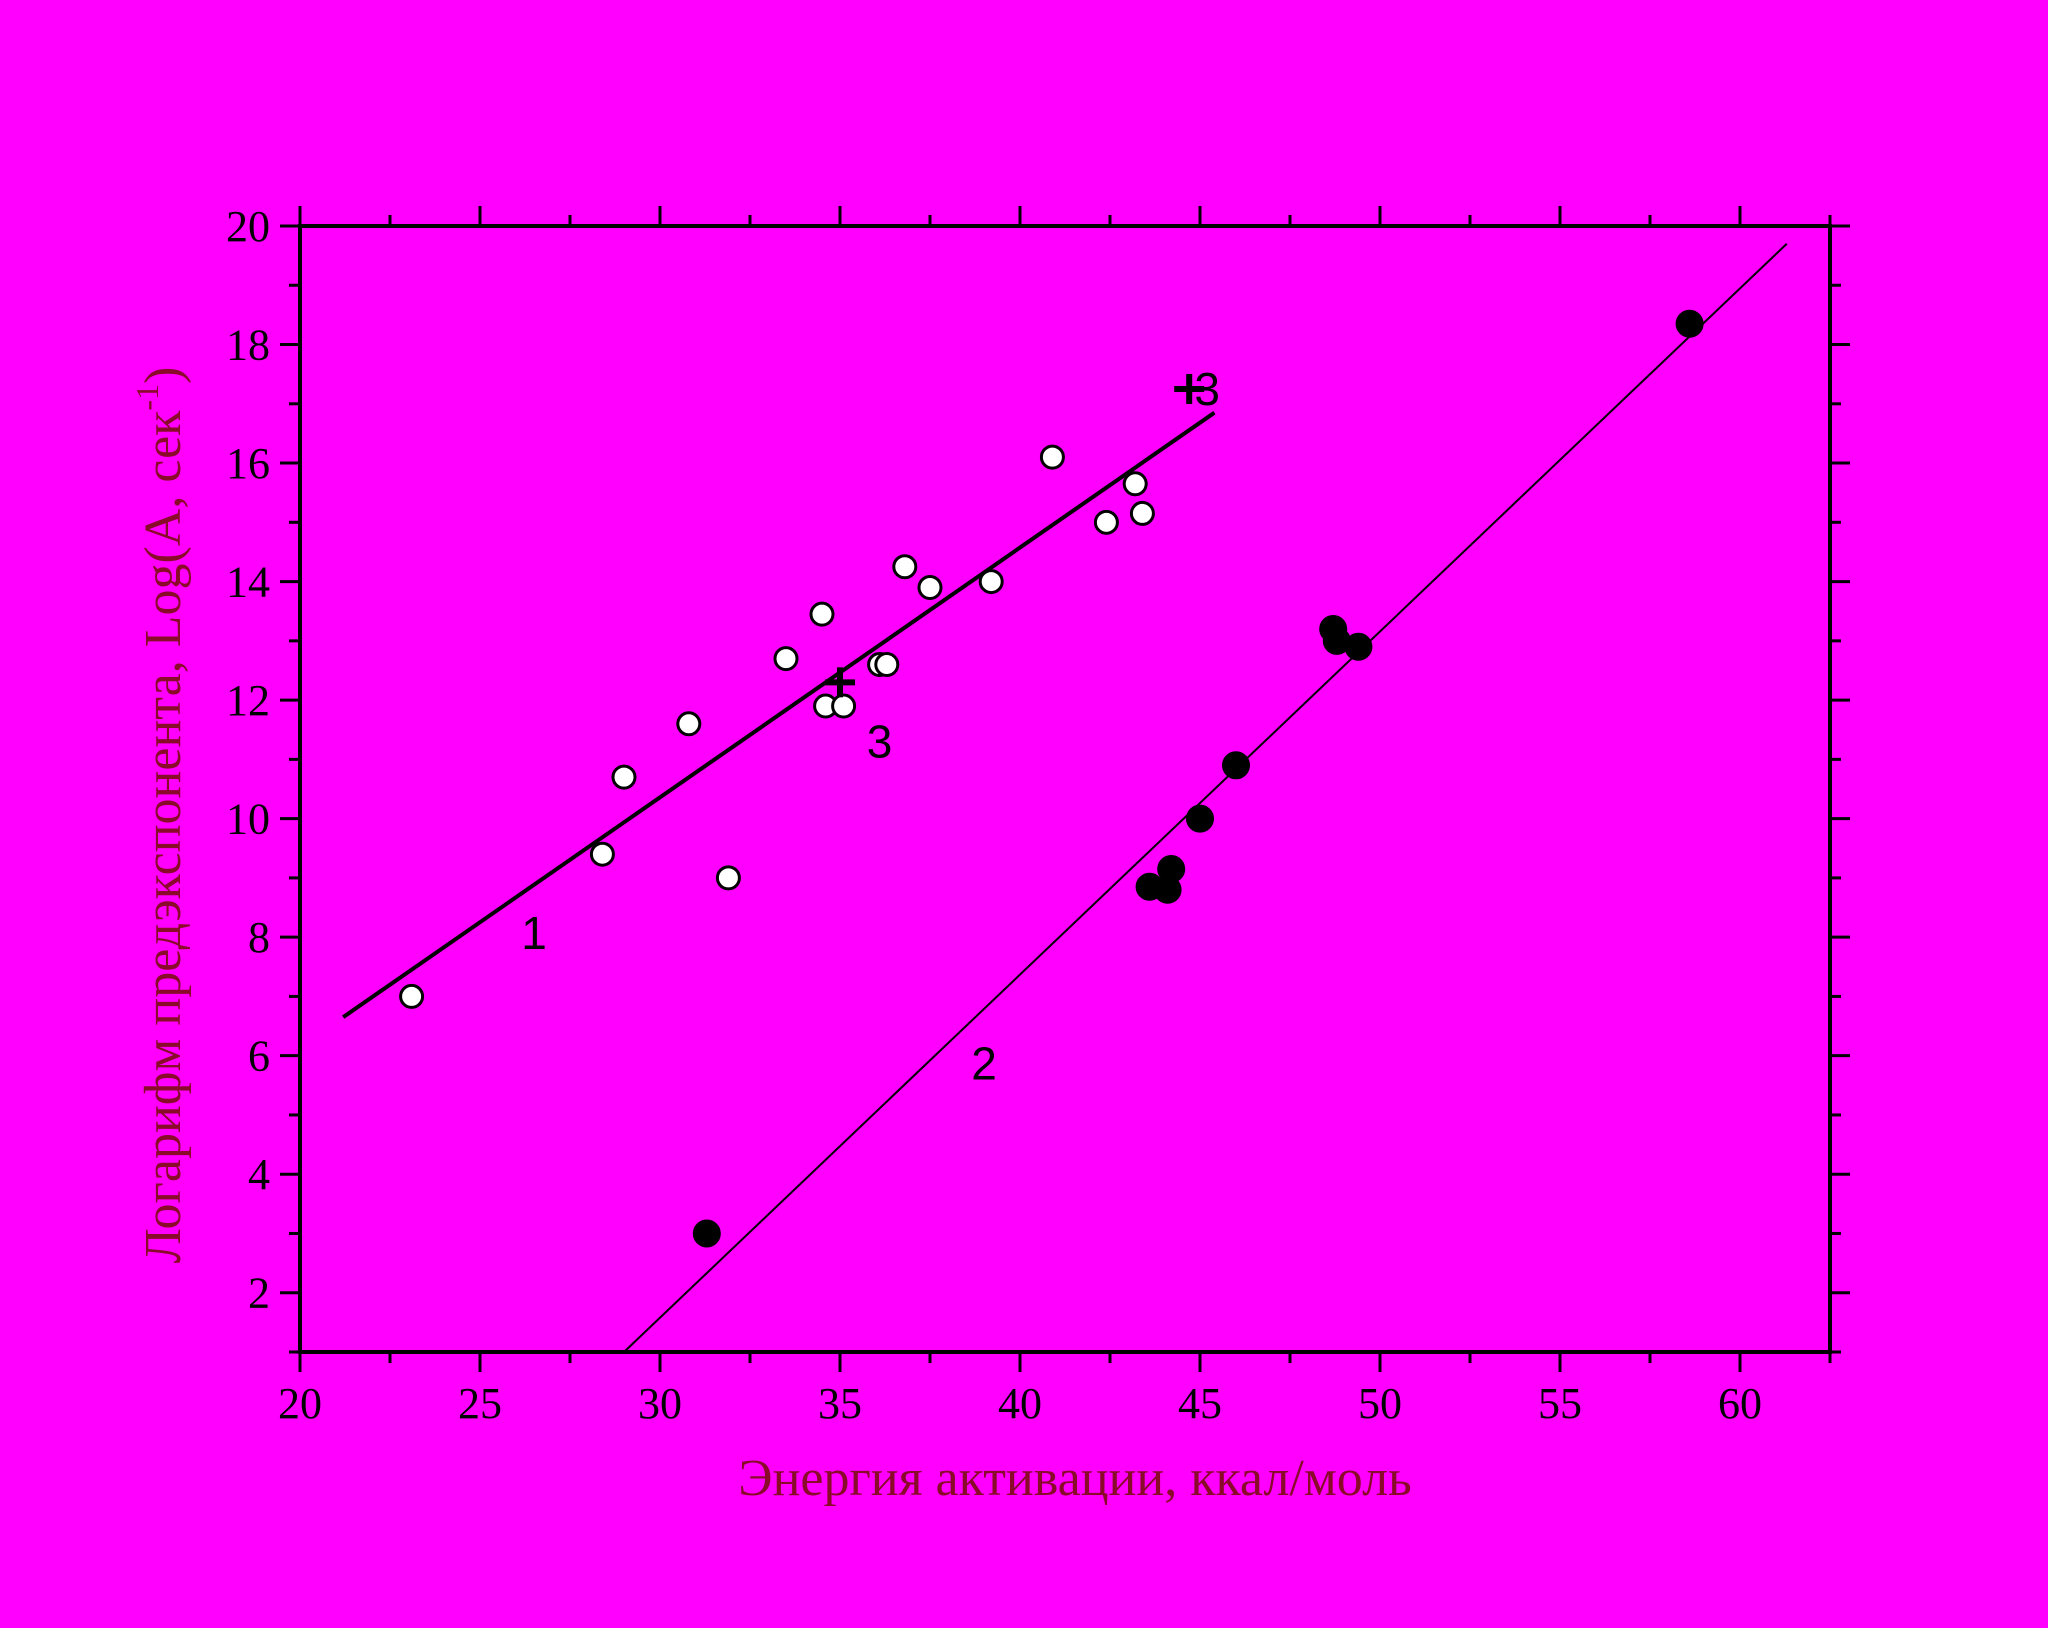 This screenshot has width=2048, height=1628. I want to click on y-tick-label: 2, so click(259, 1293).